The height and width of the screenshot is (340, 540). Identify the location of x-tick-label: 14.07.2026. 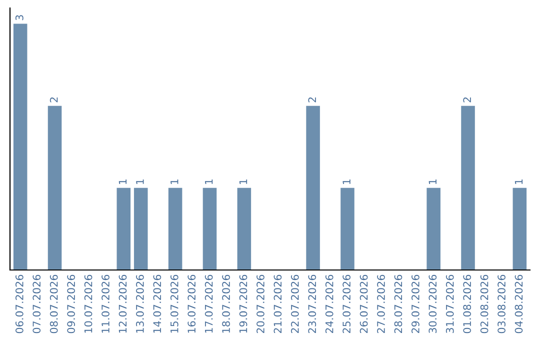
(157, 303).